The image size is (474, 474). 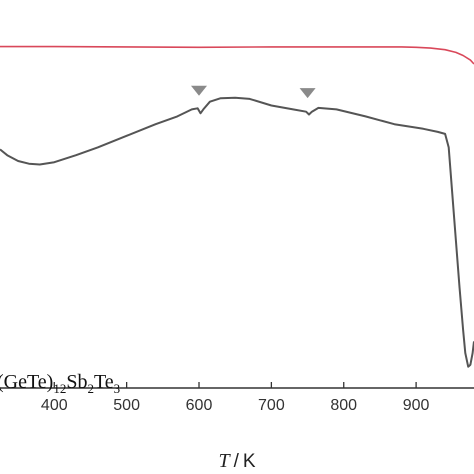 I want to click on sample-label-subscript: 2, so click(x=90, y=388).